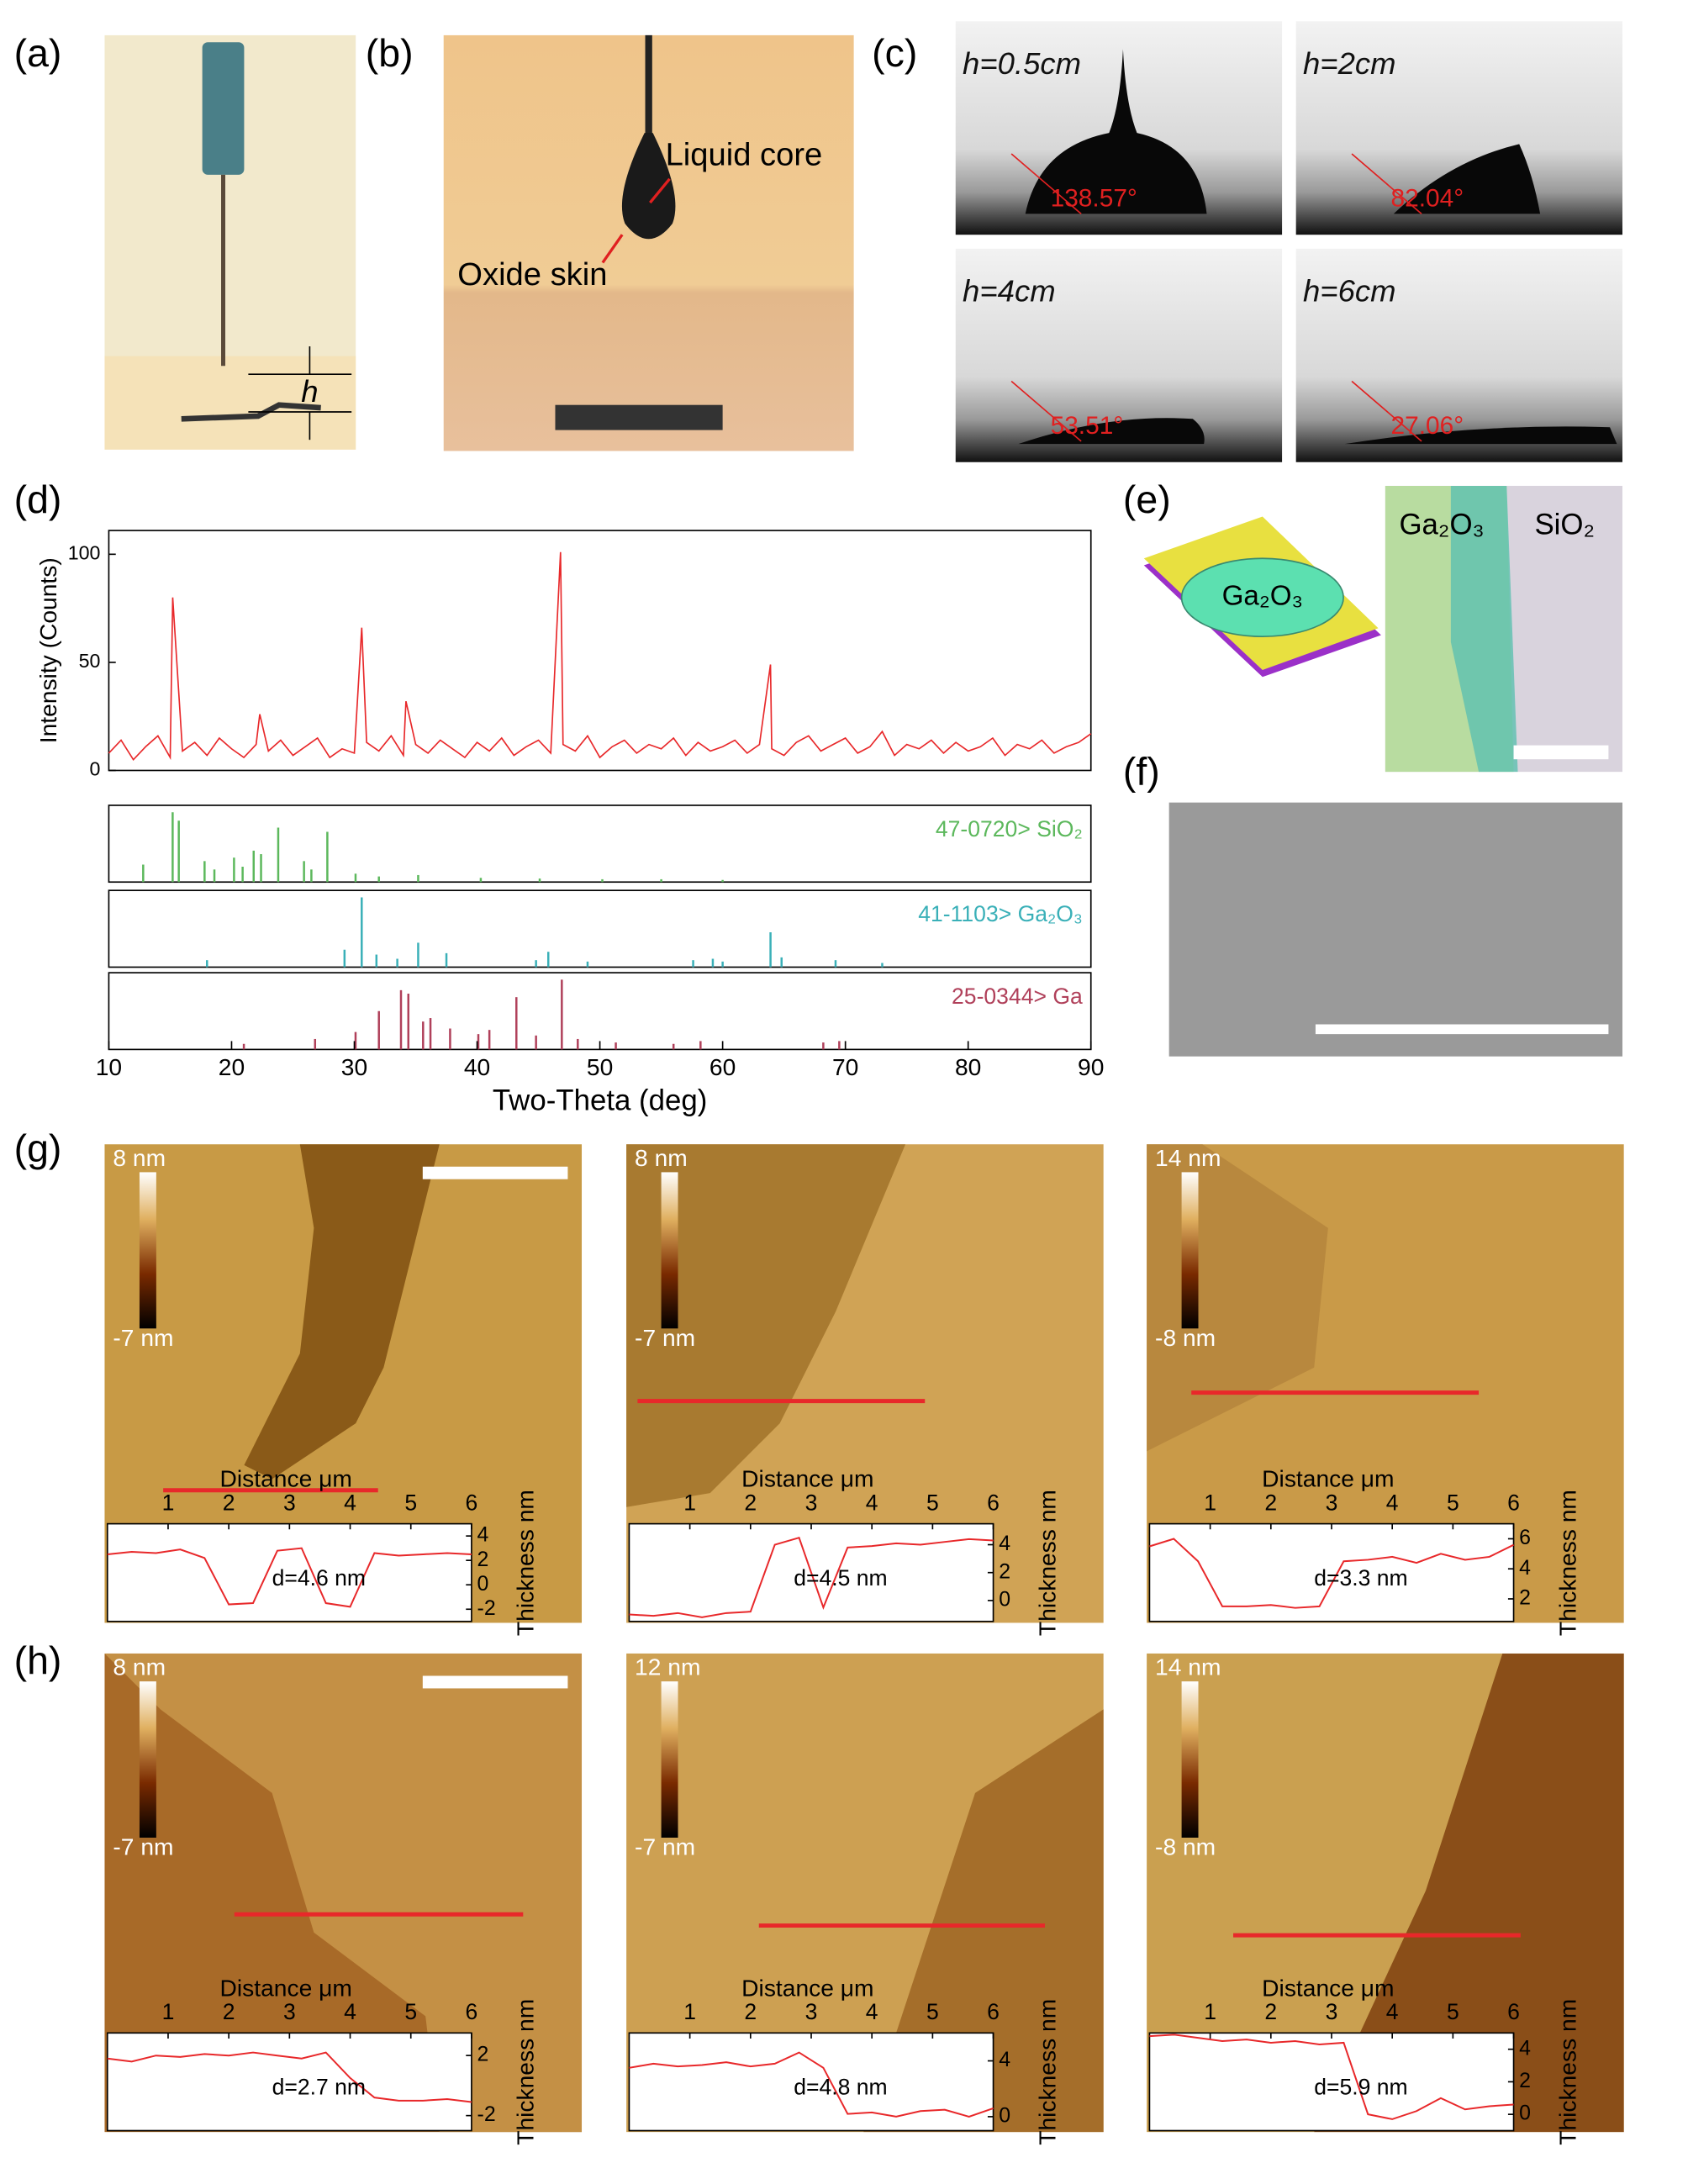 The width and height of the screenshot is (1688, 2184). Describe the element at coordinates (1262, 595) in the screenshot. I see `film-label: Ga₂O₃` at that location.